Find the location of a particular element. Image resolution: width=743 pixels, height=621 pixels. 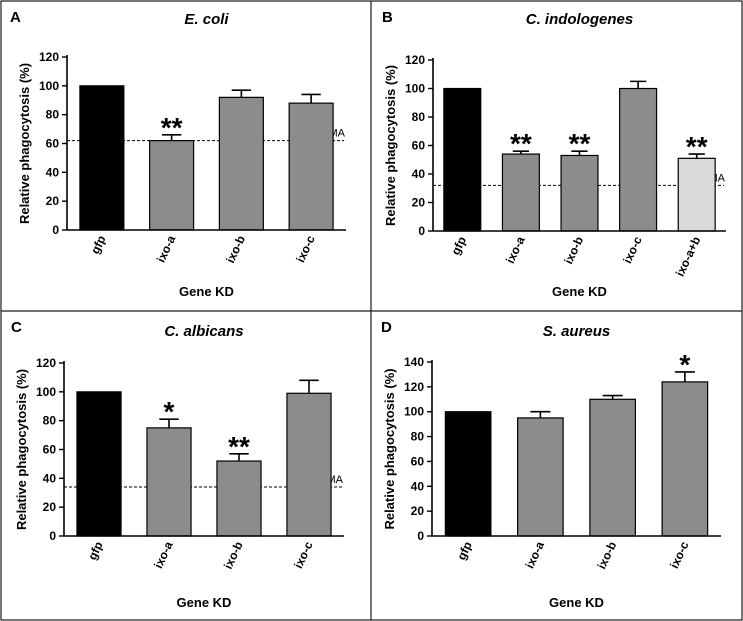

panel-title: S. aureus is located at coordinates (577, 331).